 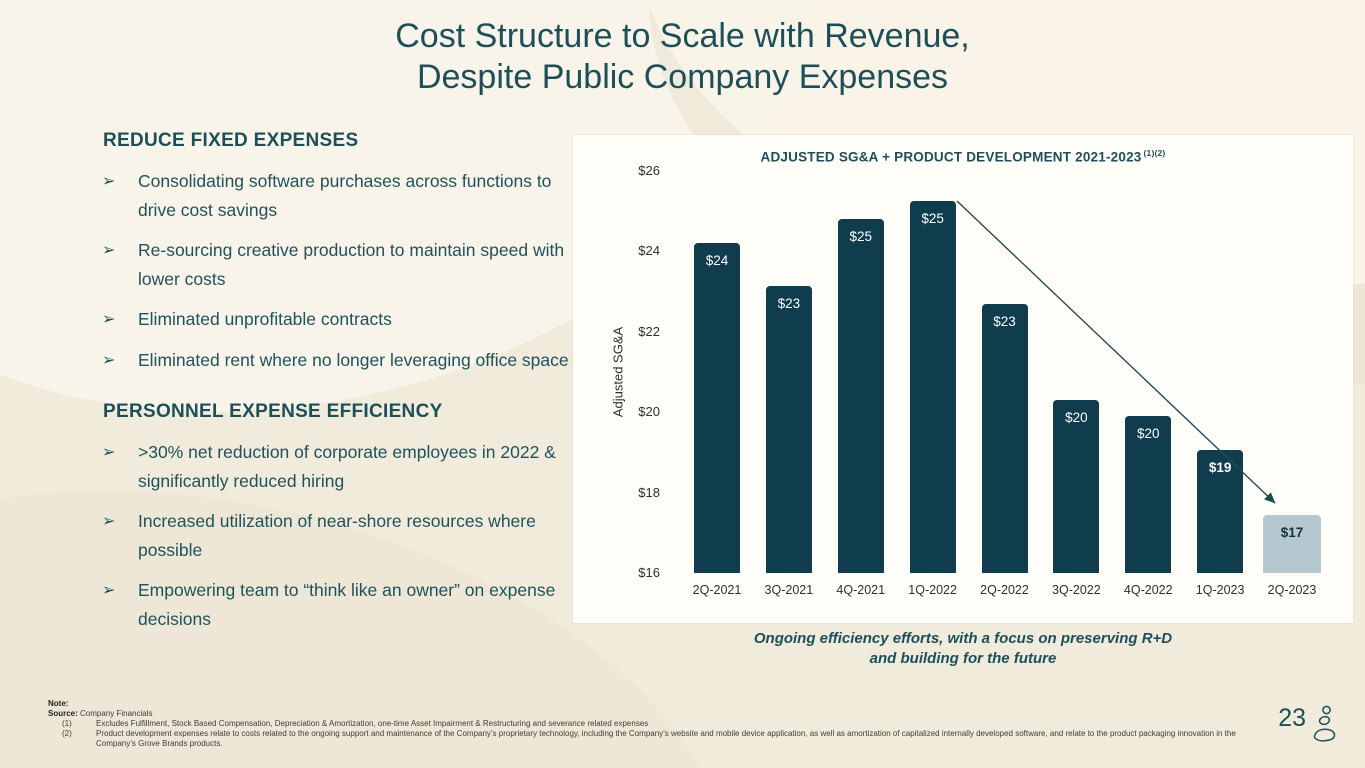 I want to click on bullet-item: ➢ Eliminated unprofitable contracts, so click(x=339, y=319).